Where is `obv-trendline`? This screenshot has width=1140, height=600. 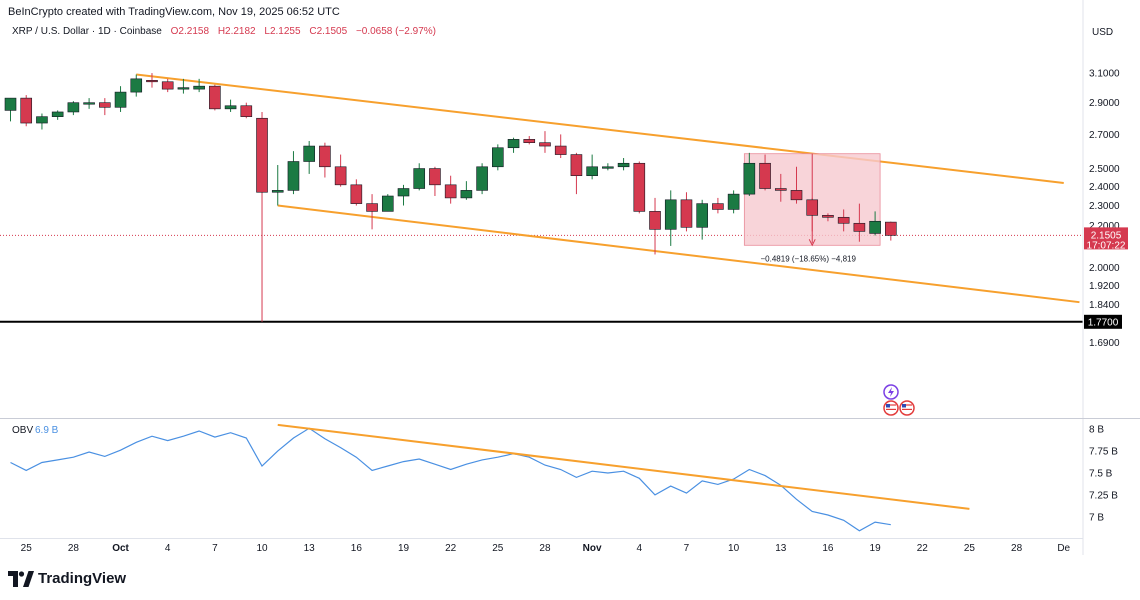 obv-trendline is located at coordinates (623, 466).